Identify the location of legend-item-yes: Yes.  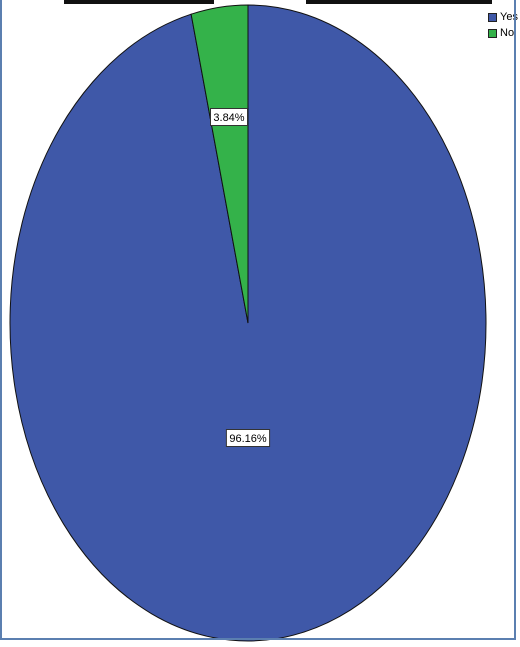
(503, 17).